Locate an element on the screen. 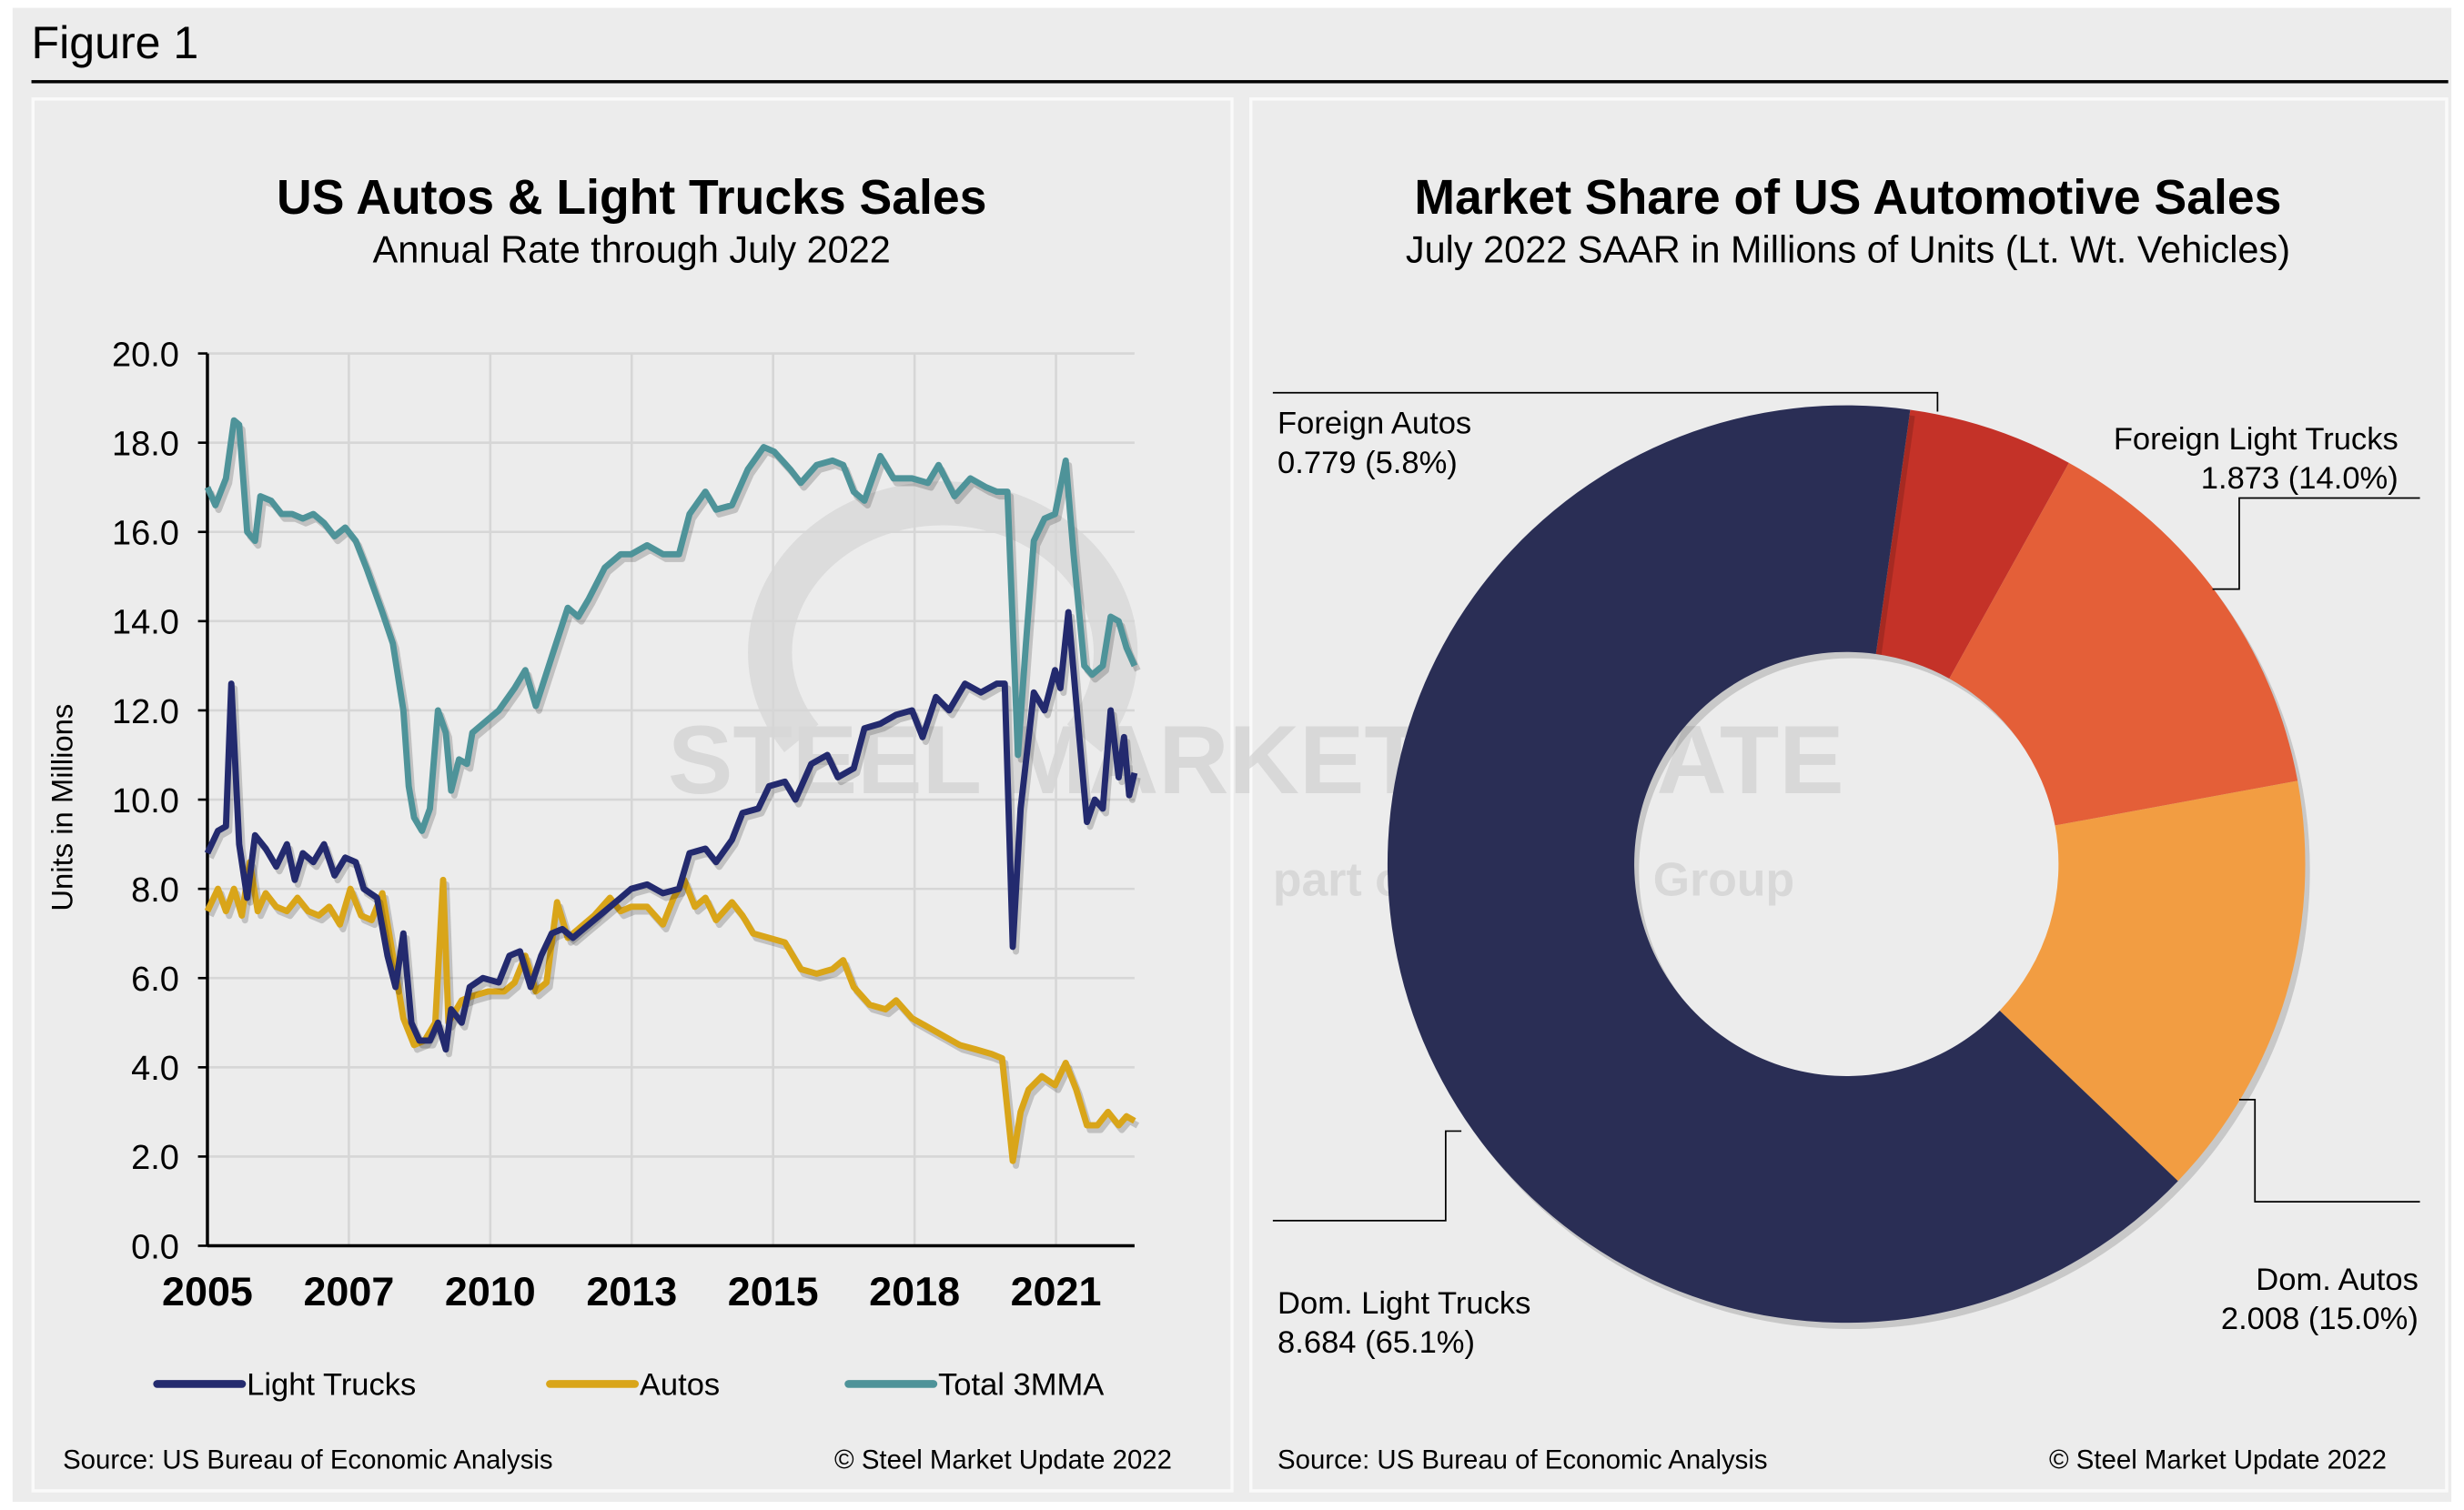 The width and height of the screenshot is (2464, 1510). legend-label: Autos is located at coordinates (680, 1385).